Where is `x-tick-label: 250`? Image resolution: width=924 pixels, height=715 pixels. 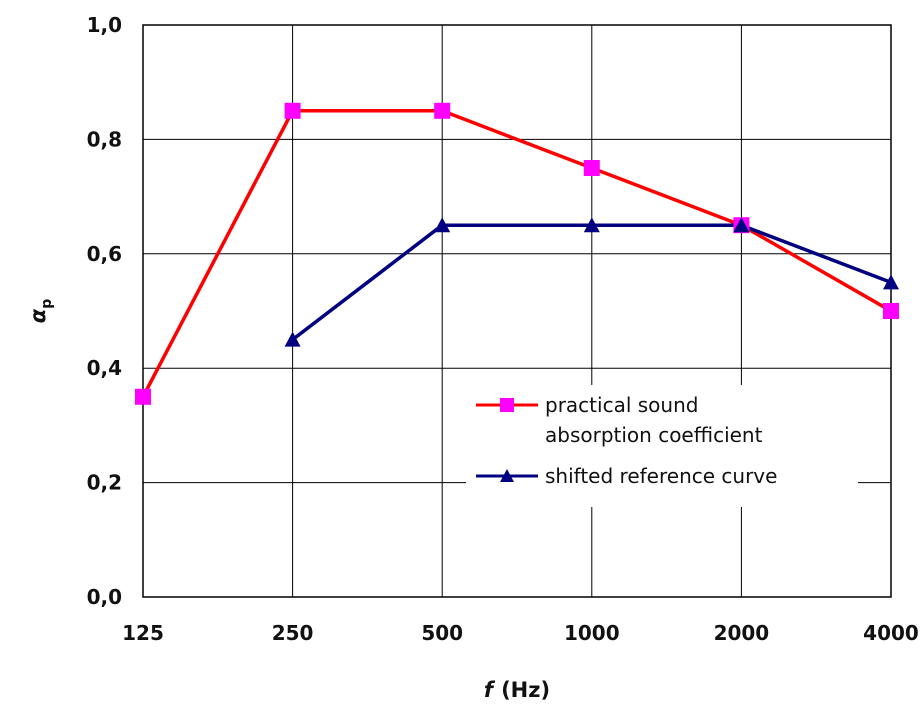
x-tick-label: 250 is located at coordinates (293, 633).